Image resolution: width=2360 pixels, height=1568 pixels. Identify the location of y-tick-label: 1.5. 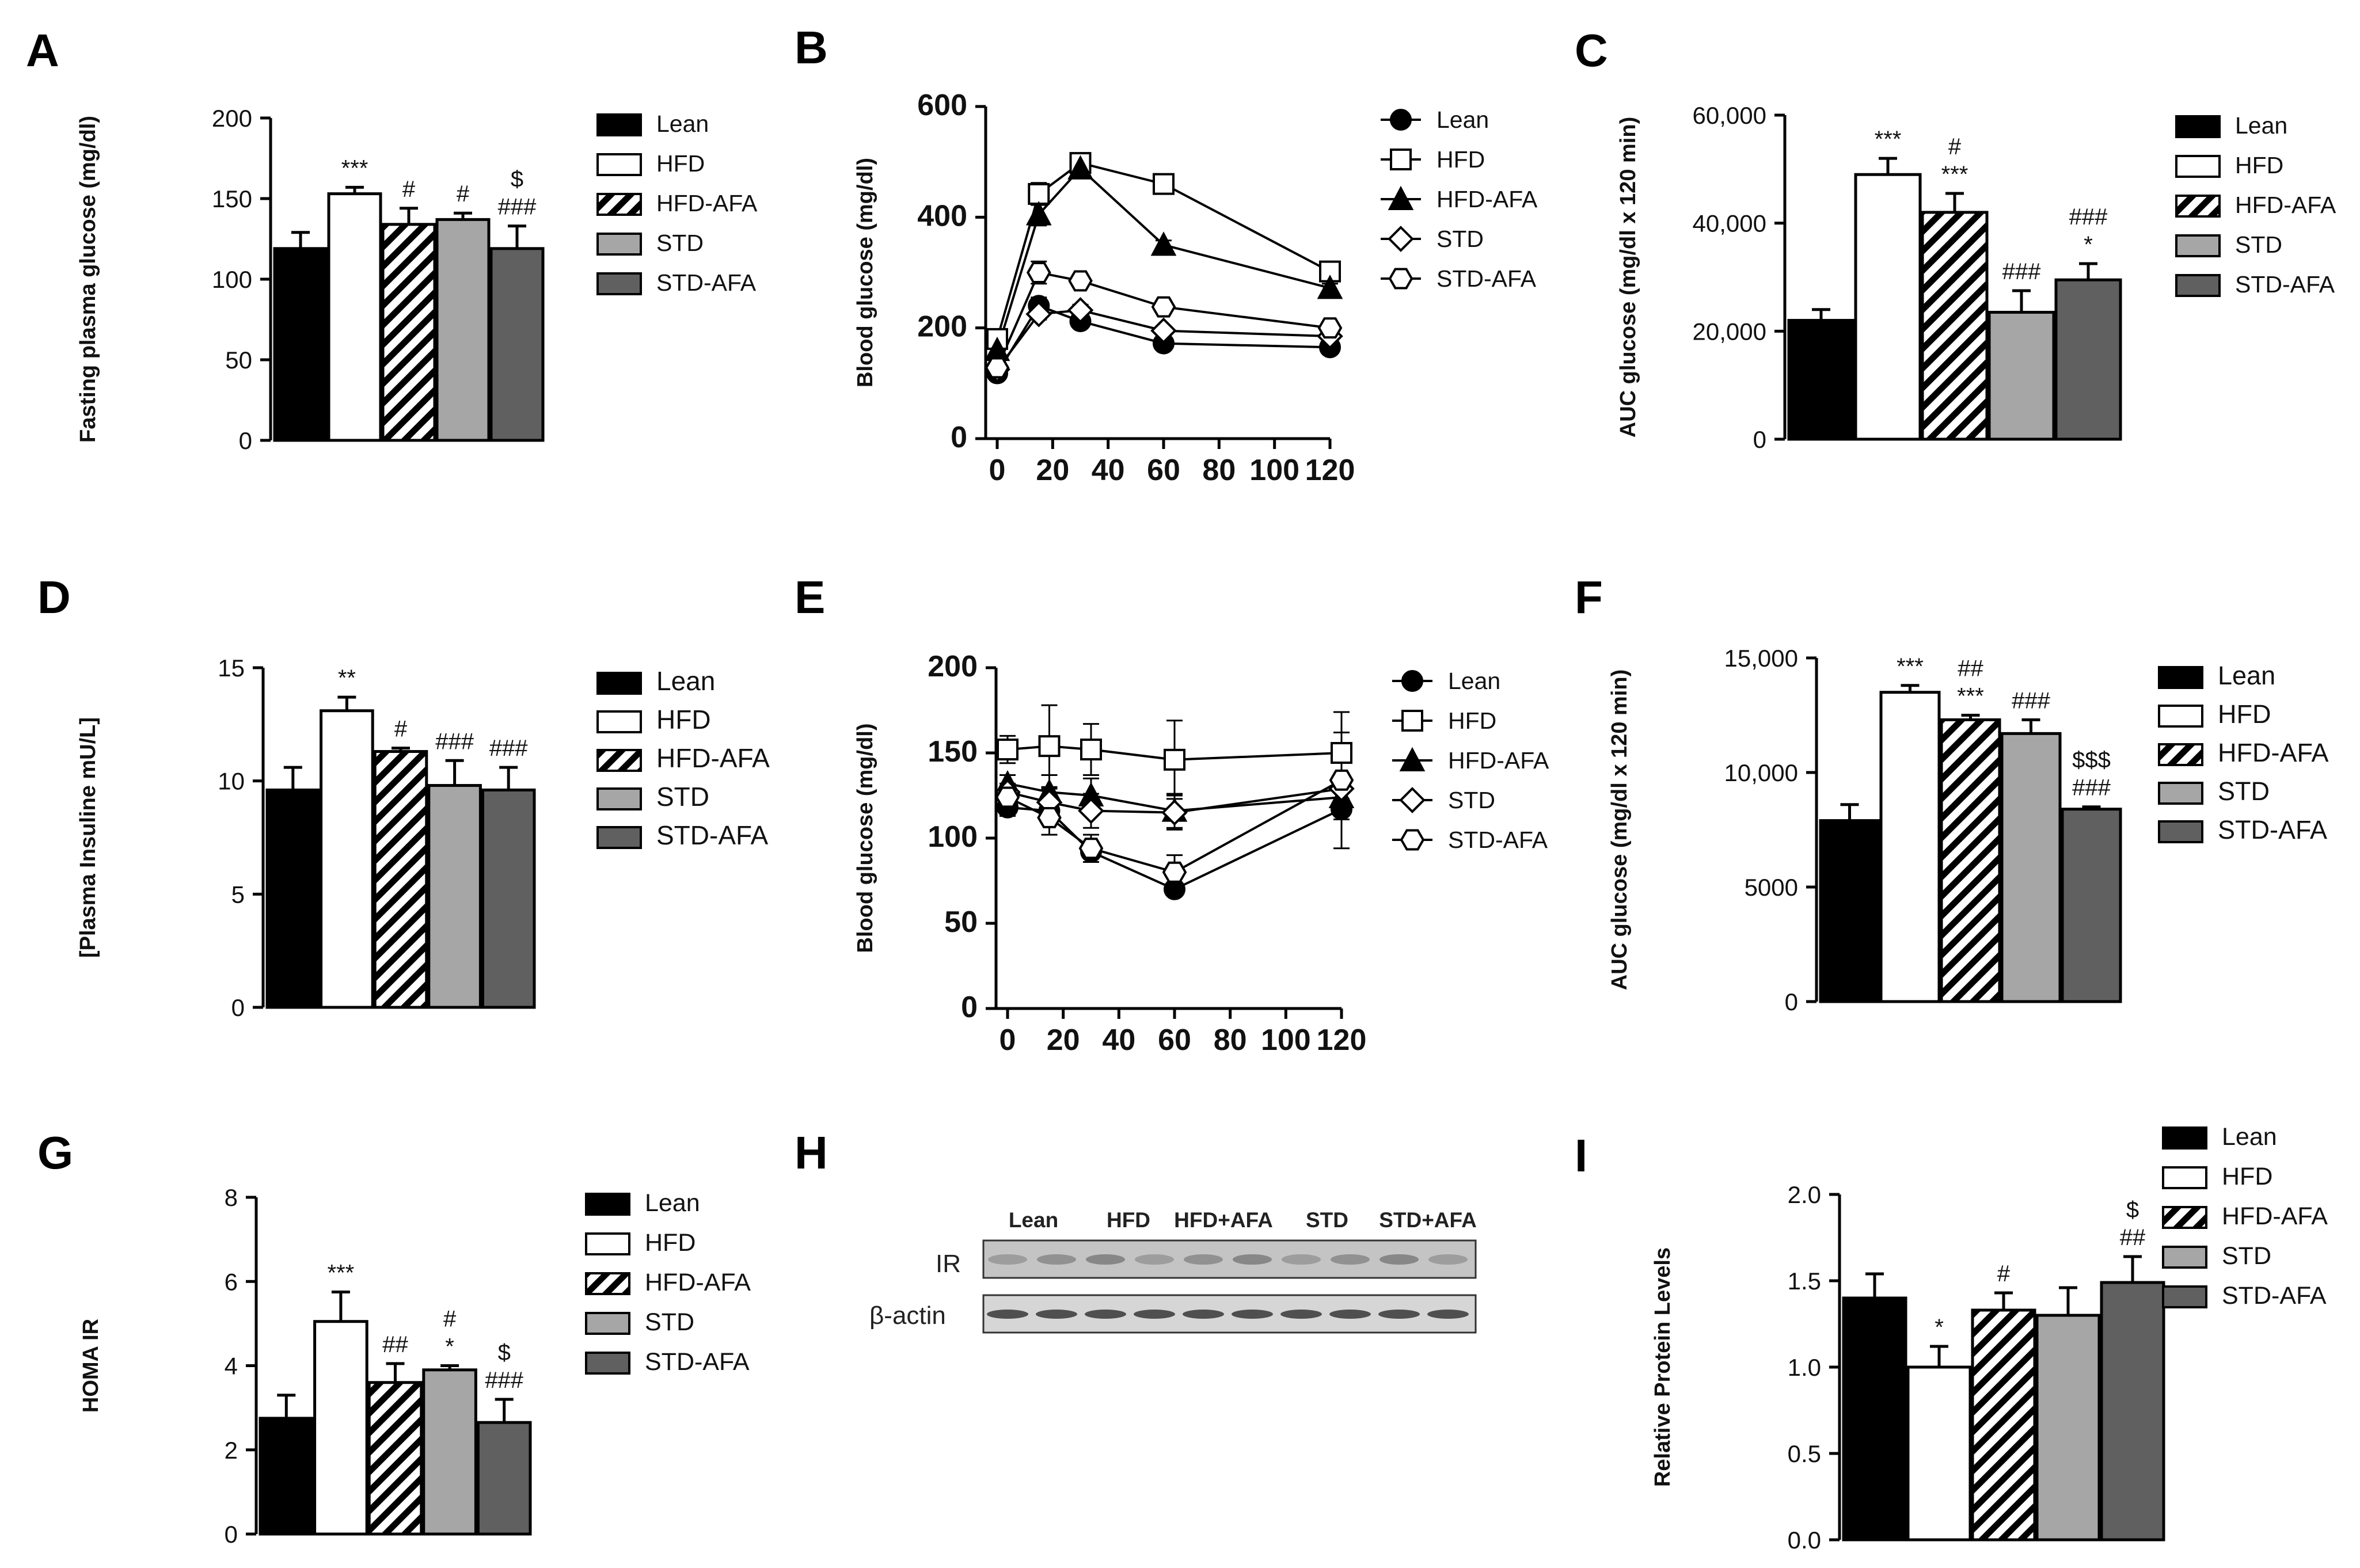
(1804, 1282).